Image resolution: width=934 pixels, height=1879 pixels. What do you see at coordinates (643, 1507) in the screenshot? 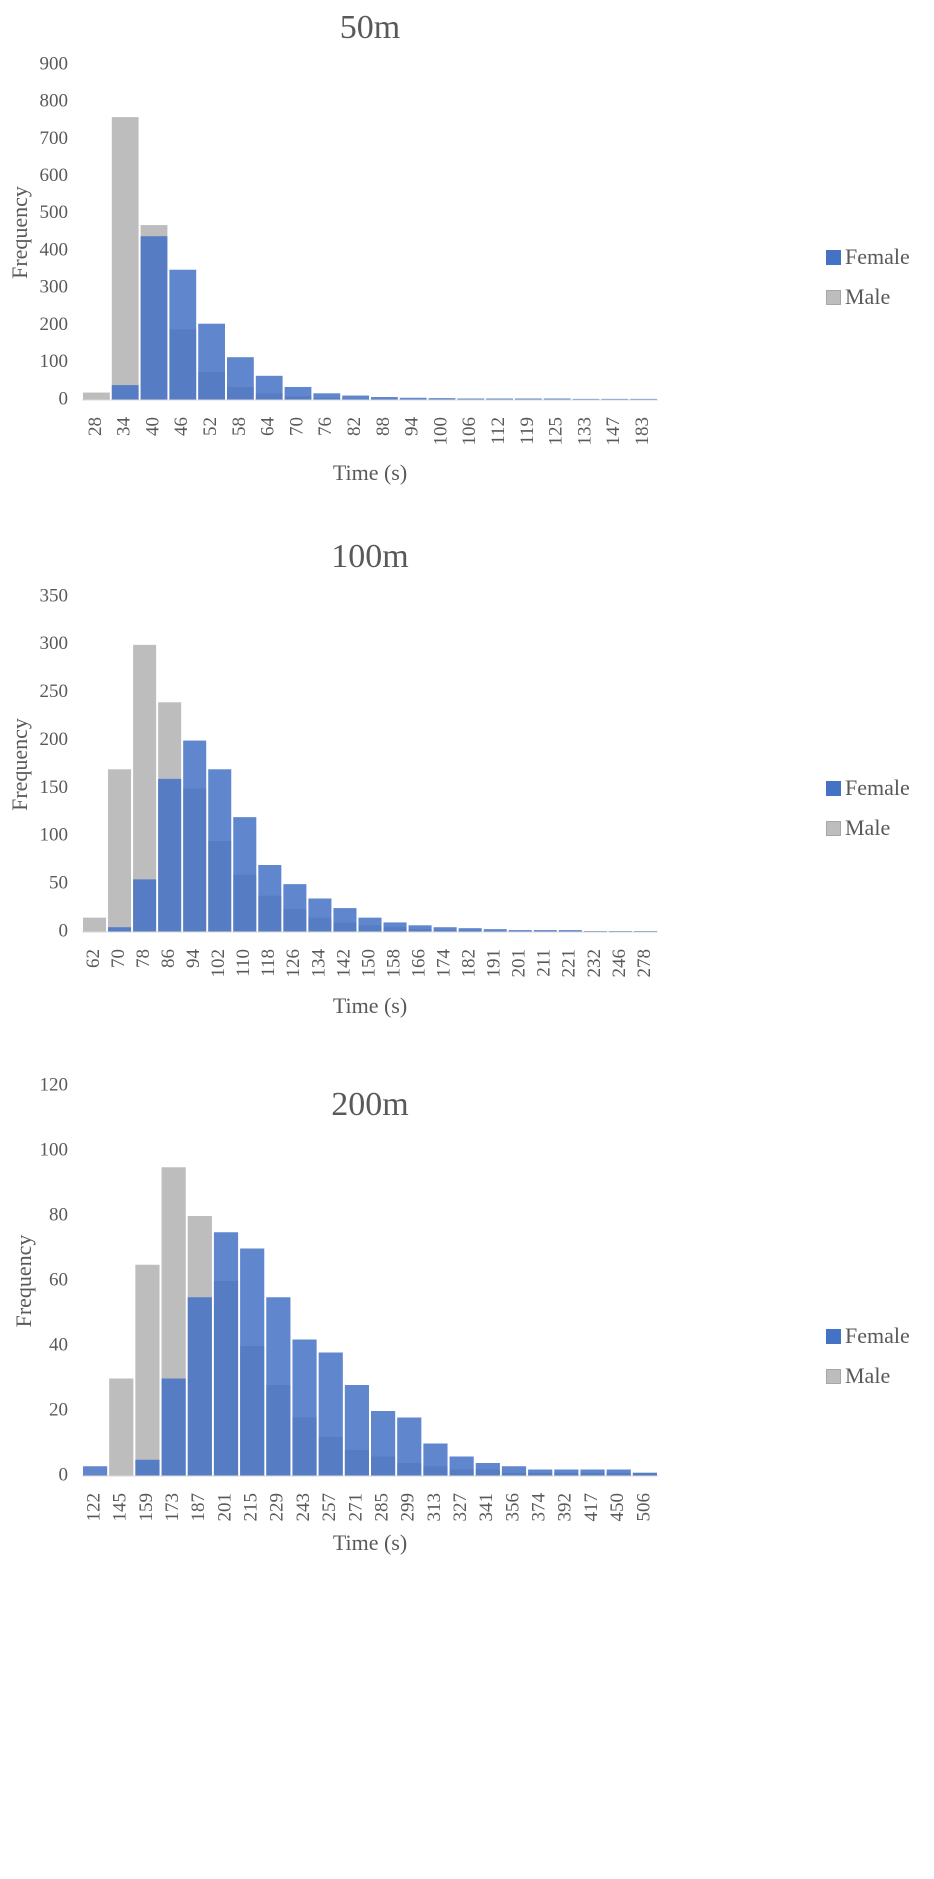
I see `x-tick-label: 506` at bounding box center [643, 1507].